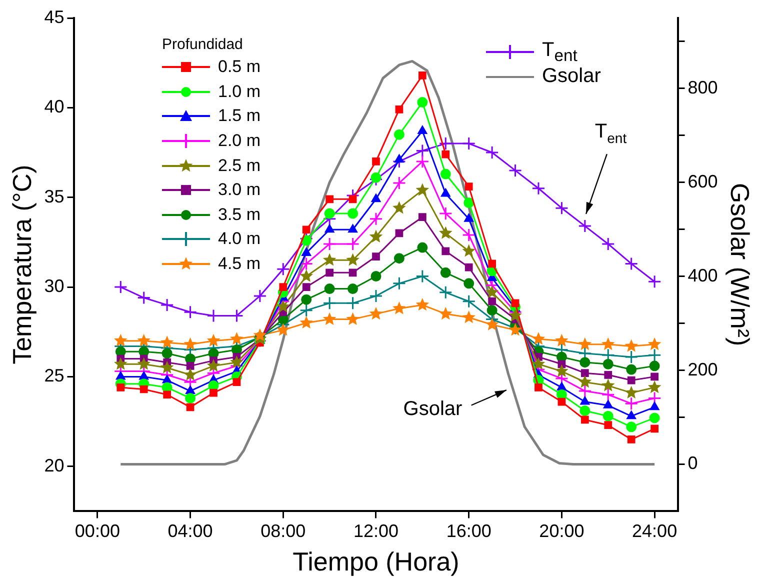  Describe the element at coordinates (561, 530) in the screenshot. I see `x-tick-label: 20:00` at that location.